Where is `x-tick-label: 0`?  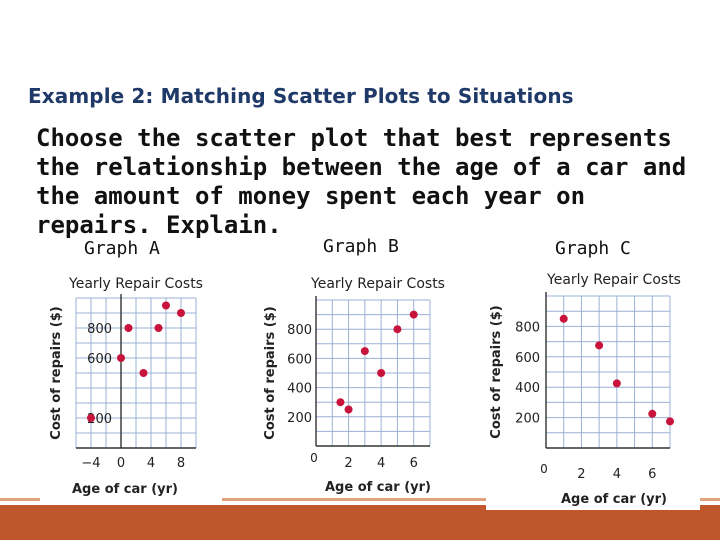 x-tick-label: 0 is located at coordinates (121, 463).